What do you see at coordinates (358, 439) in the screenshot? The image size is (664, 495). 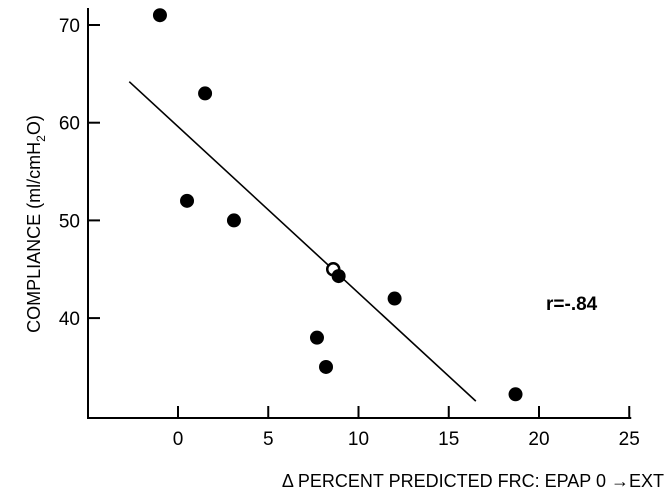 I see `x-tick-label: 10` at bounding box center [358, 439].